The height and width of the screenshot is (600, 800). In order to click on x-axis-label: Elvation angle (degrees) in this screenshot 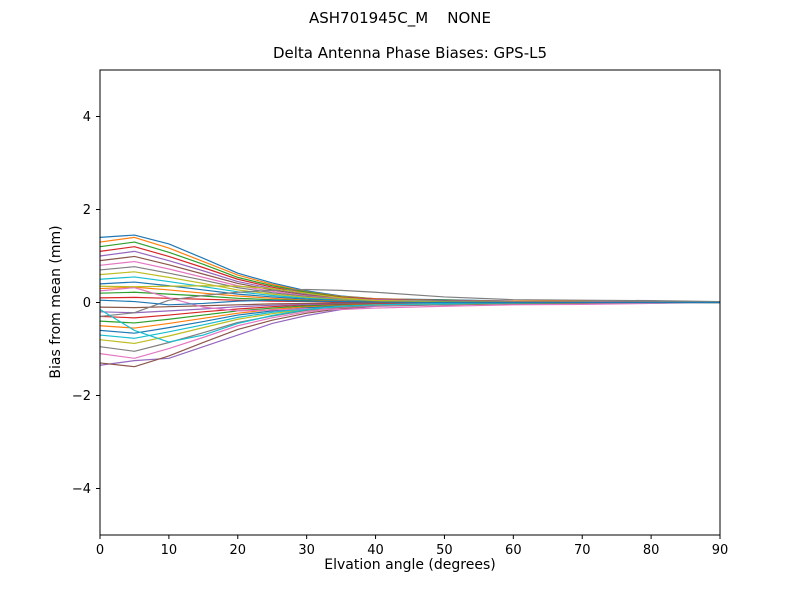, I will do `click(410, 565)`.